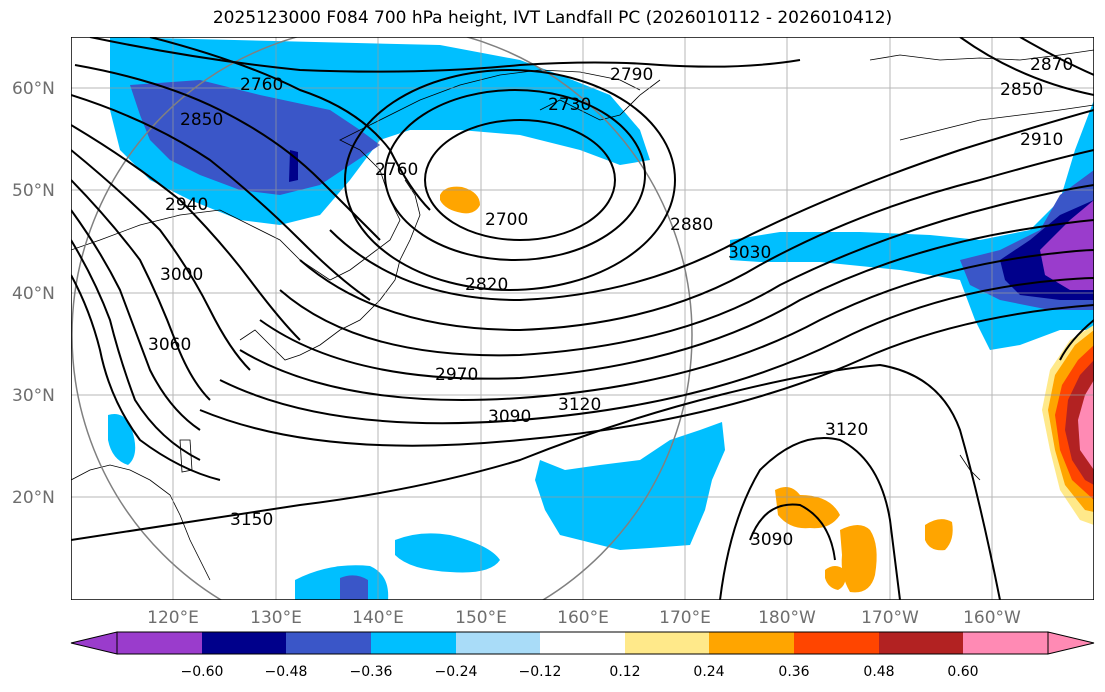 Image resolution: width=1105 pixels, height=692 pixels. Describe the element at coordinates (202, 672) in the screenshot. I see `colorbar-tick-label: −0.60` at that location.